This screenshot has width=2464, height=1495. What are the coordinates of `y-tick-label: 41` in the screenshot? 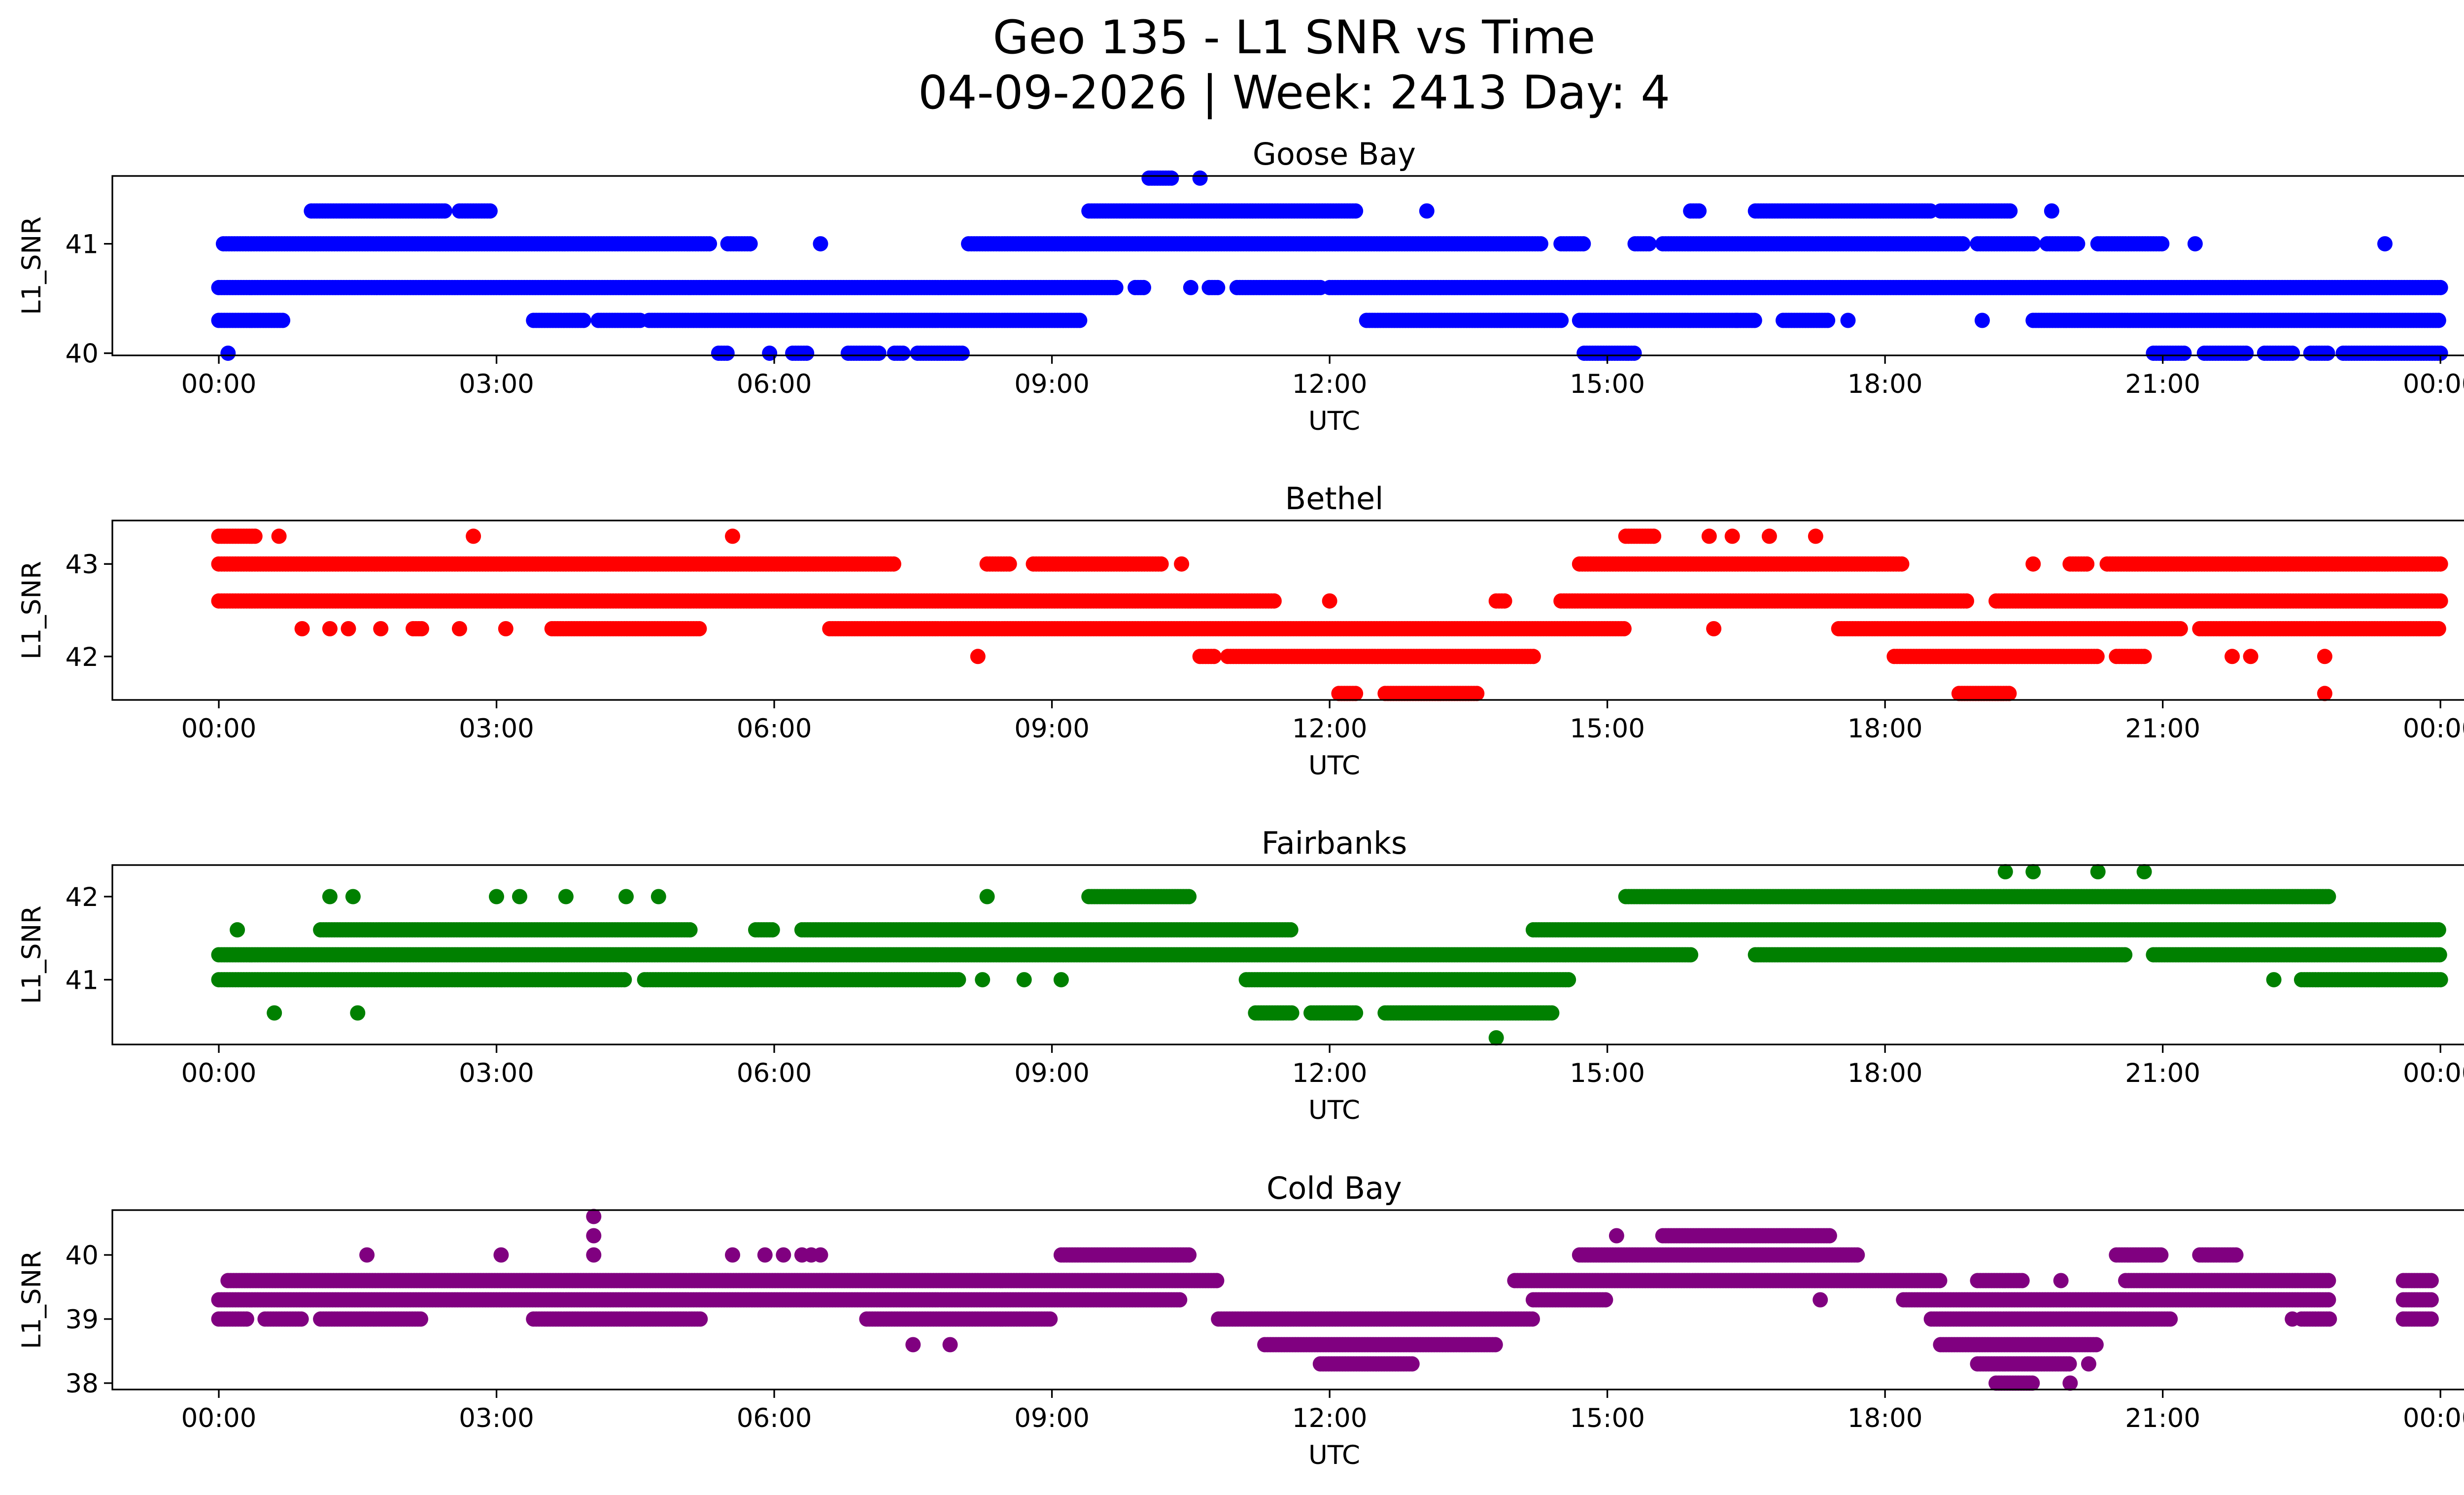 It's located at (82, 245).